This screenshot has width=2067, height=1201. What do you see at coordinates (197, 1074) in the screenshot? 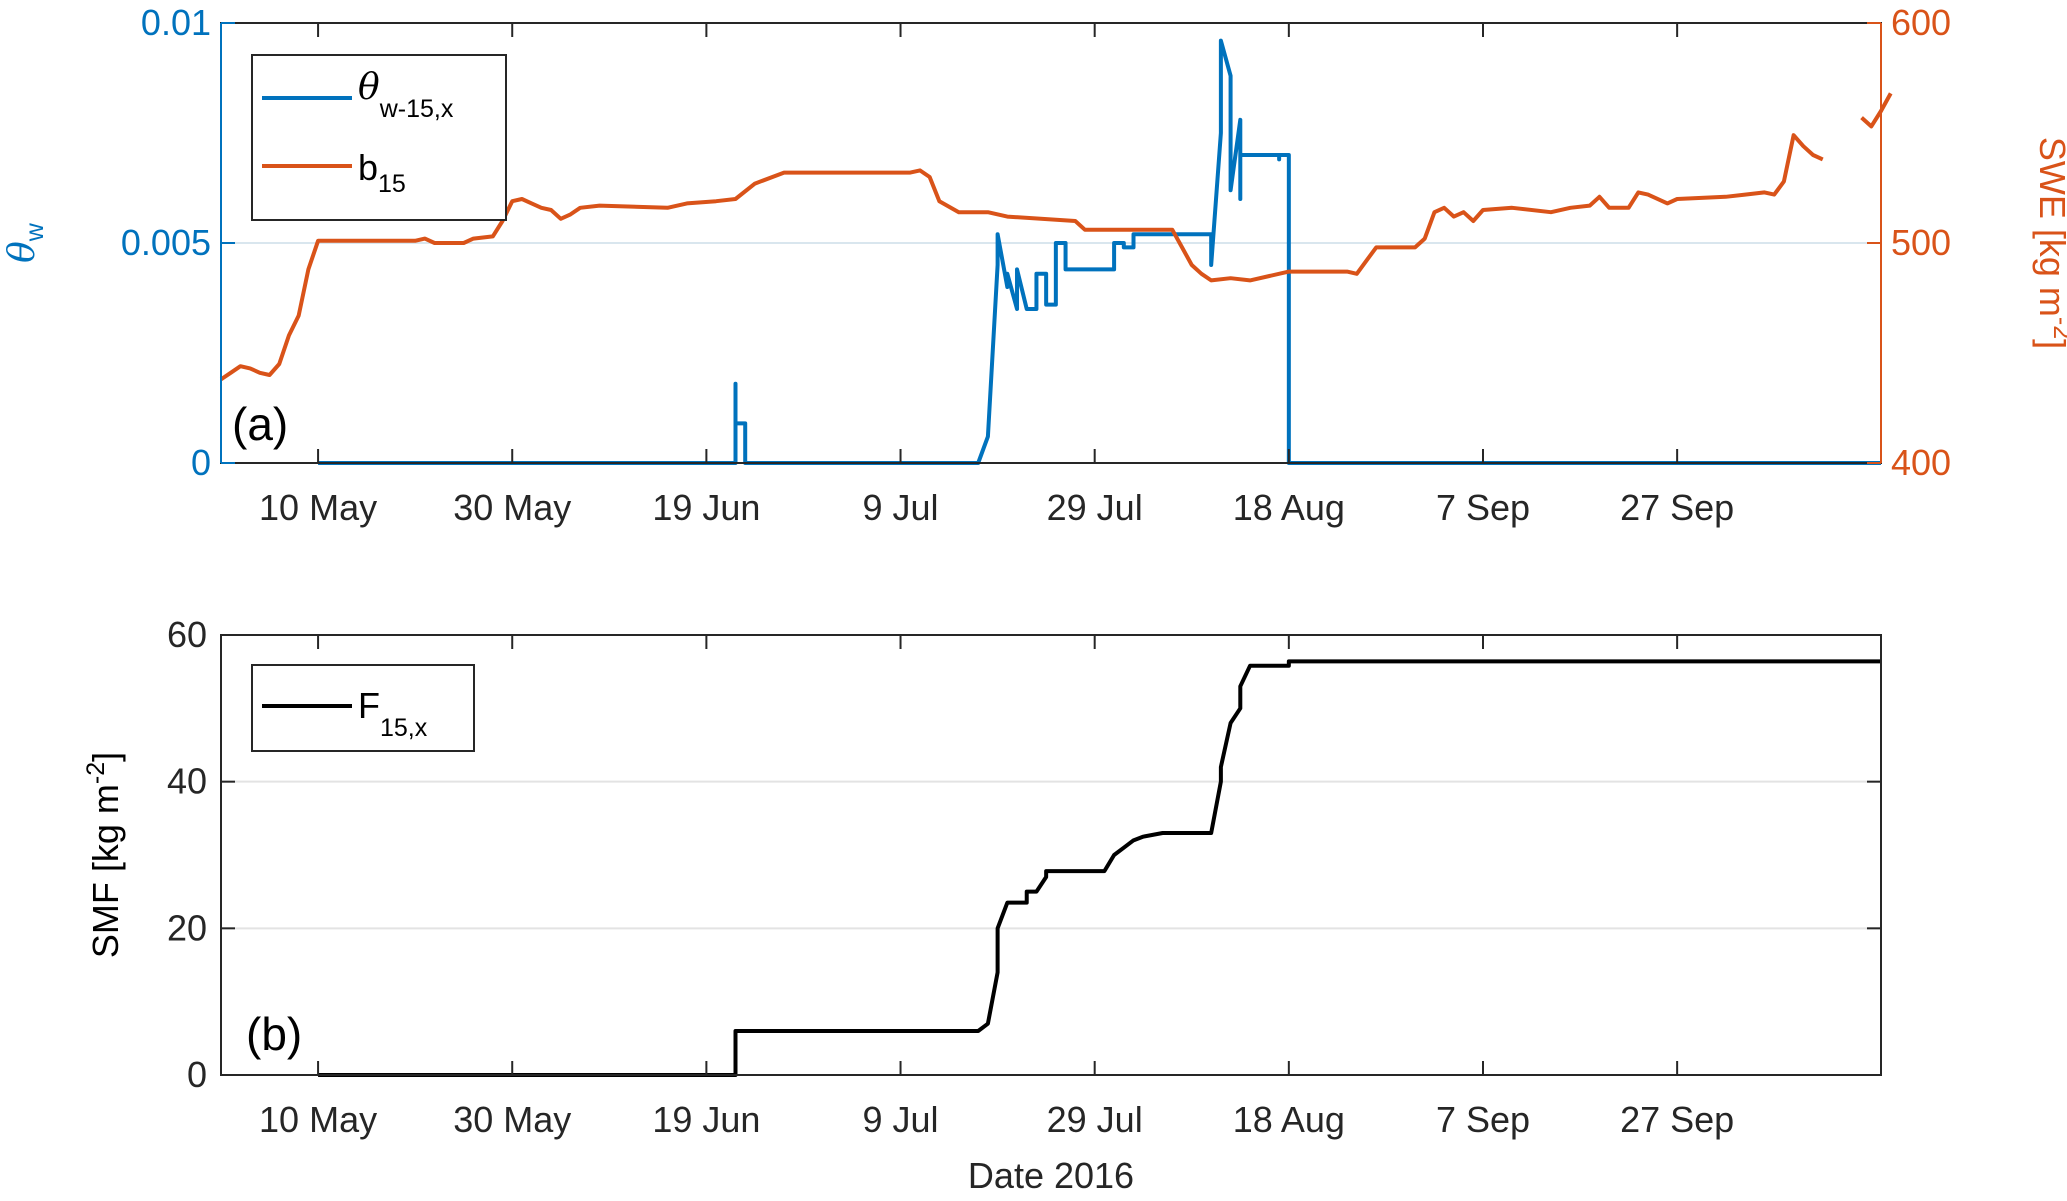
I see `y-tick-label: 0` at bounding box center [197, 1074].